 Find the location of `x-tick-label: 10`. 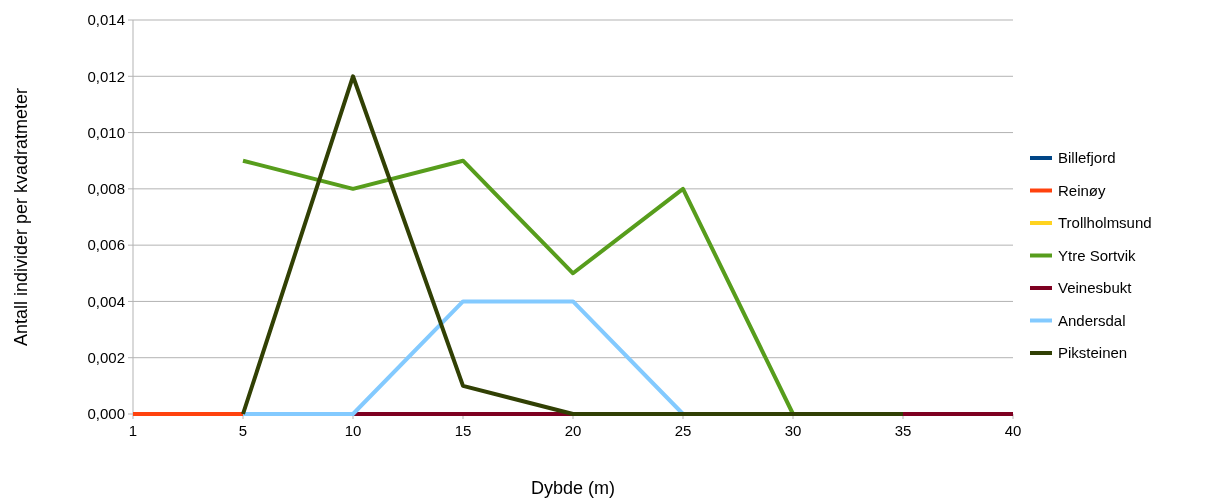

x-tick-label: 10 is located at coordinates (353, 430).